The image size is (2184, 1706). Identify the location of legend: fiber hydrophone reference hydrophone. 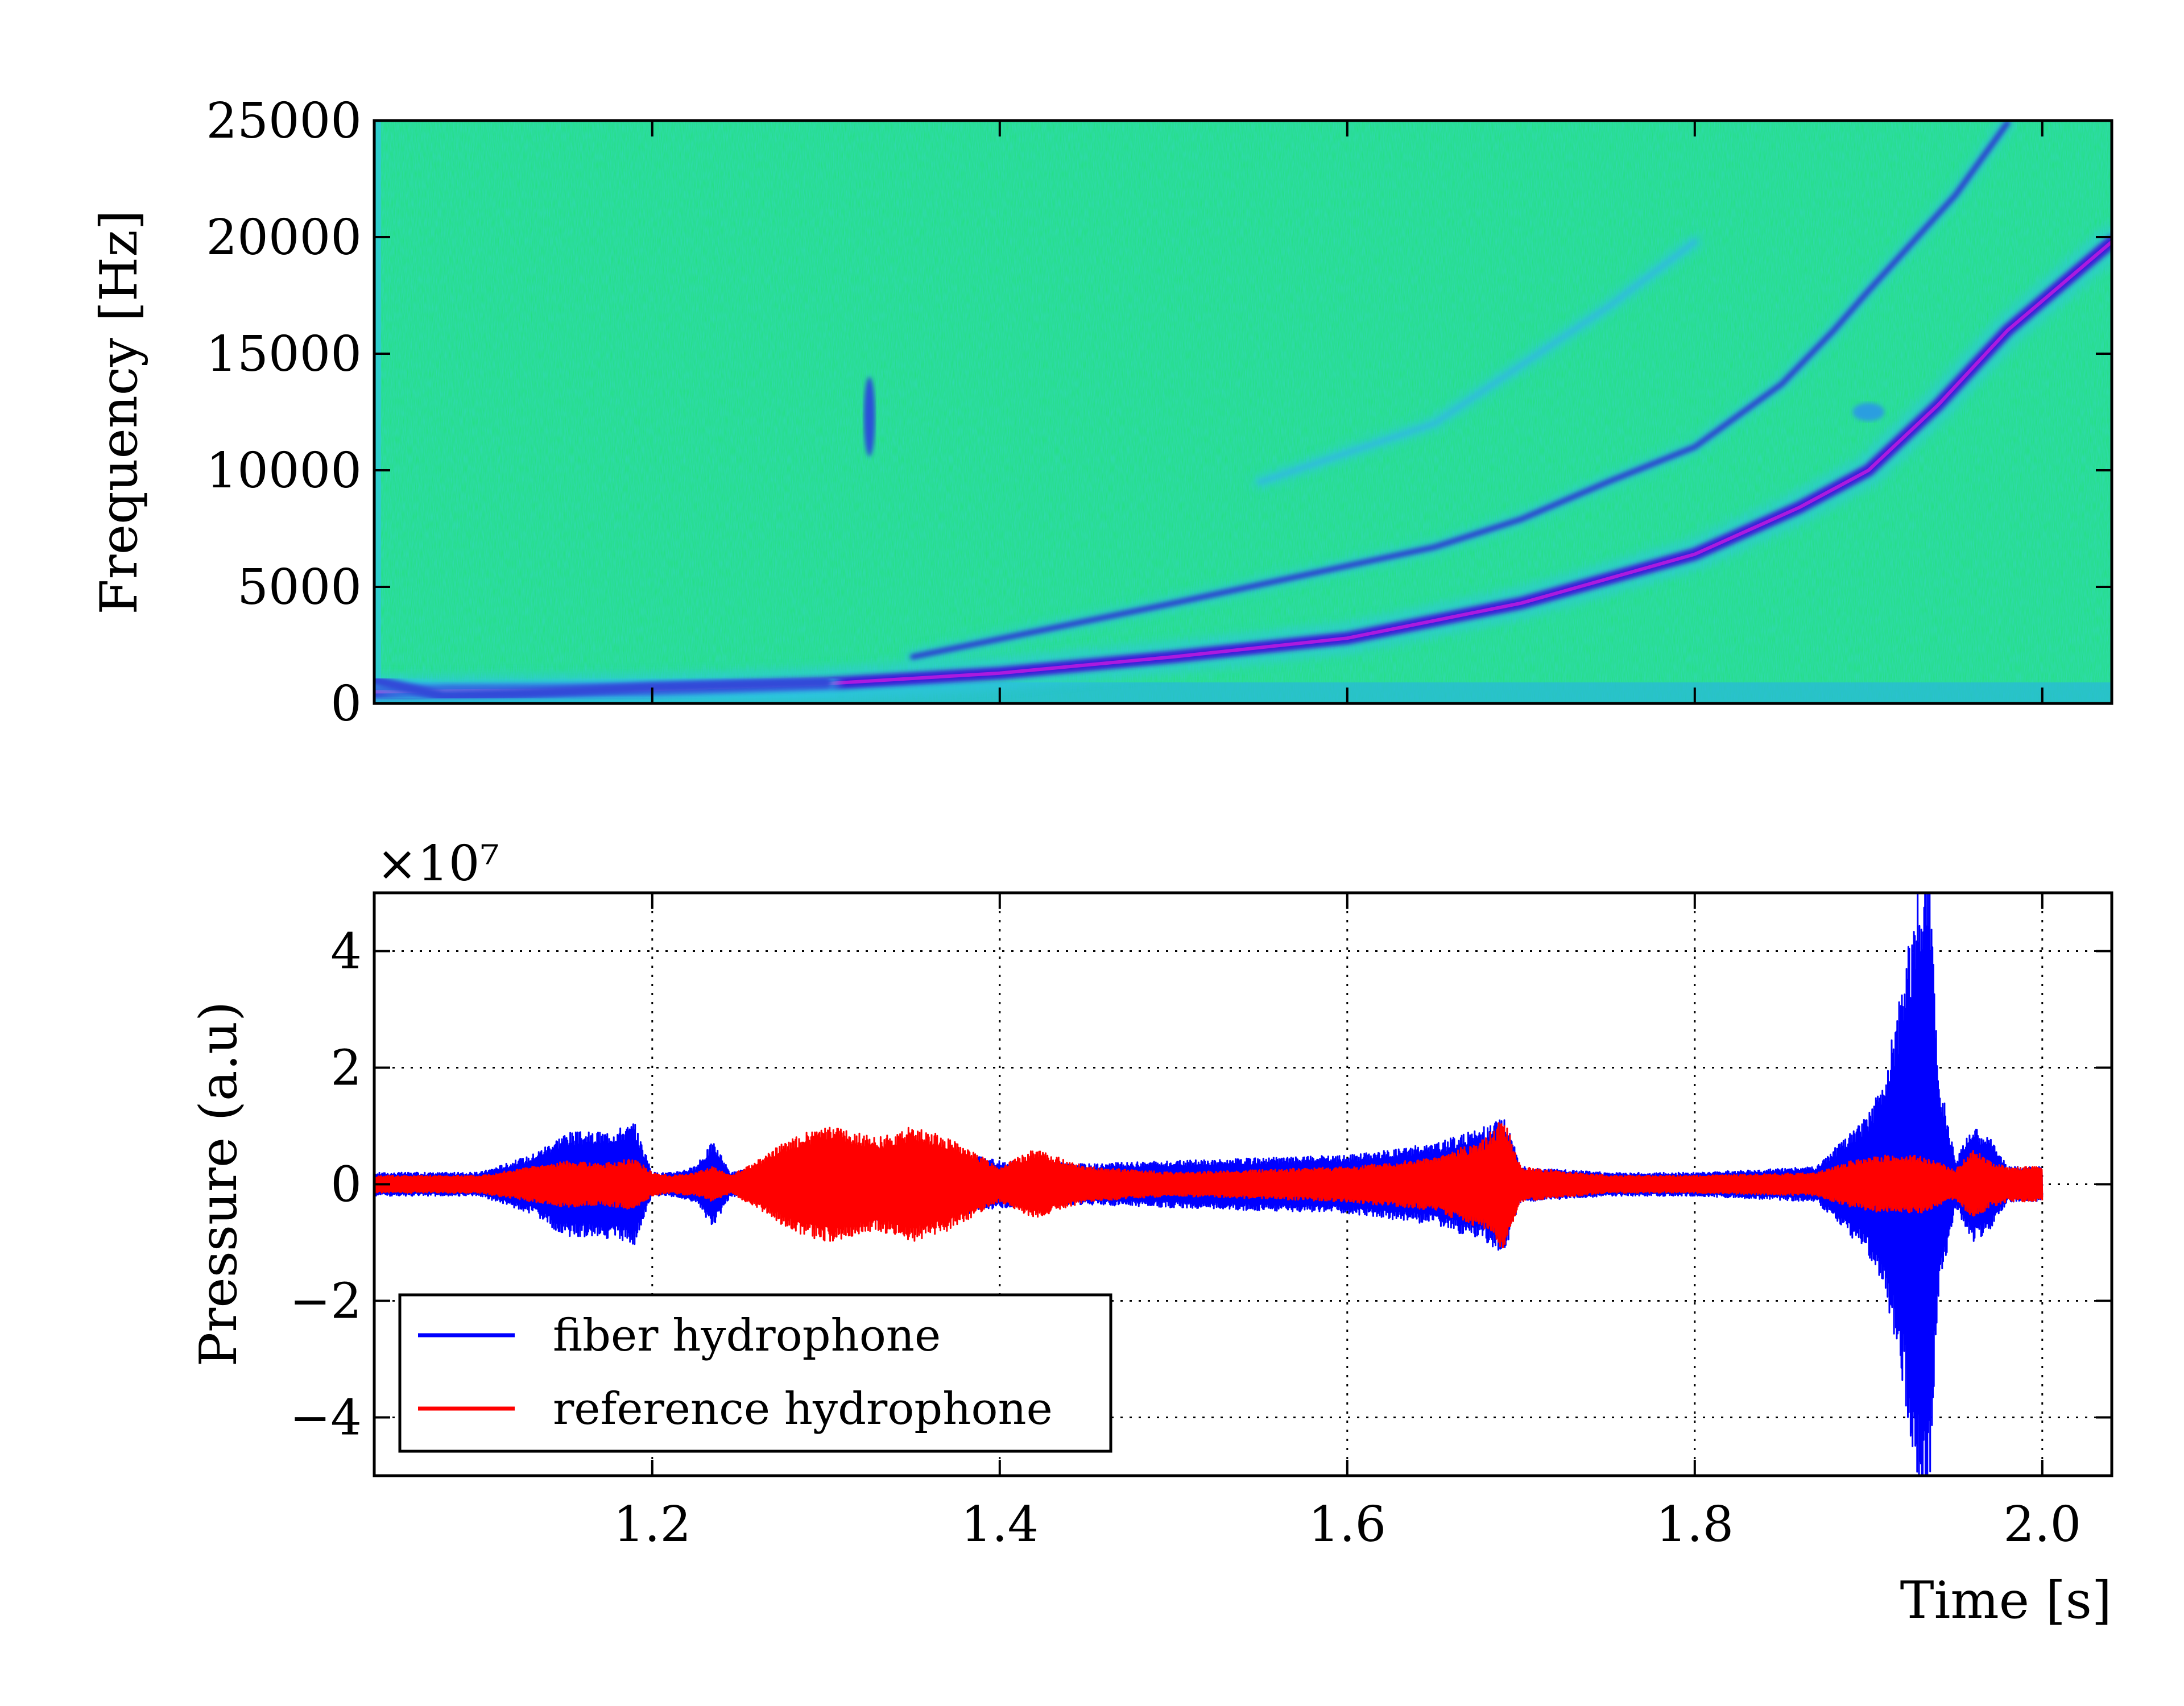
(755, 1373).